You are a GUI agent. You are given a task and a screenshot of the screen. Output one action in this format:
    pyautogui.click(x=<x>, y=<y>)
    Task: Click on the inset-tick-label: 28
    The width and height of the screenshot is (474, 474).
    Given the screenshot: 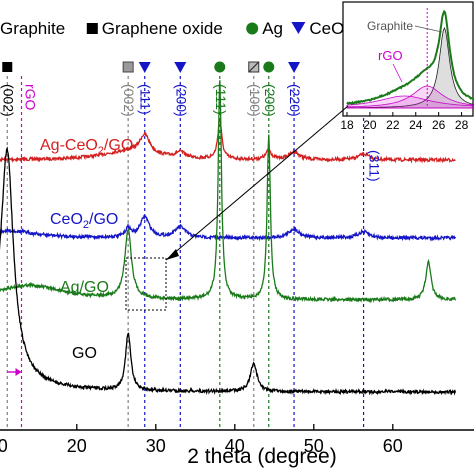 What is the action you would take?
    pyautogui.click(x=462, y=125)
    